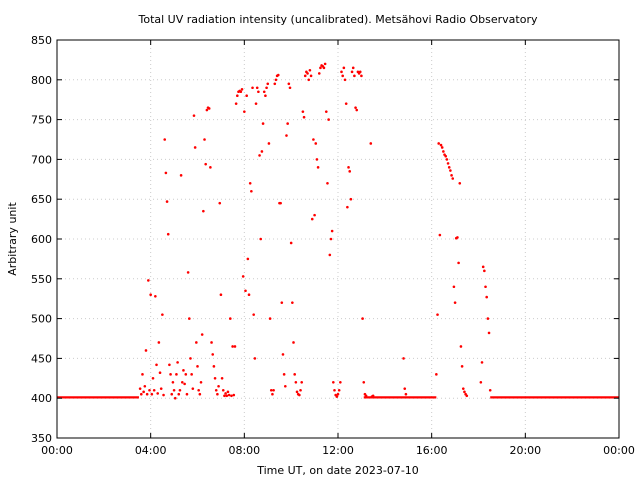 This screenshot has height=485, width=640. Describe the element at coordinates (41, 358) in the screenshot. I see `y-tick-label: 450` at that location.